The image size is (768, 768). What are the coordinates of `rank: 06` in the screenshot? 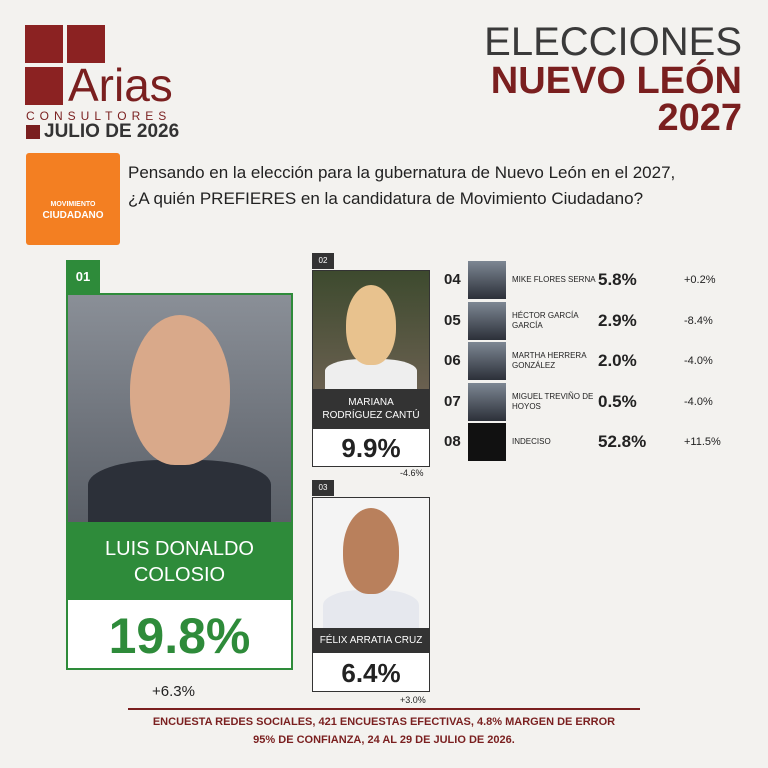 It's located at (452, 360).